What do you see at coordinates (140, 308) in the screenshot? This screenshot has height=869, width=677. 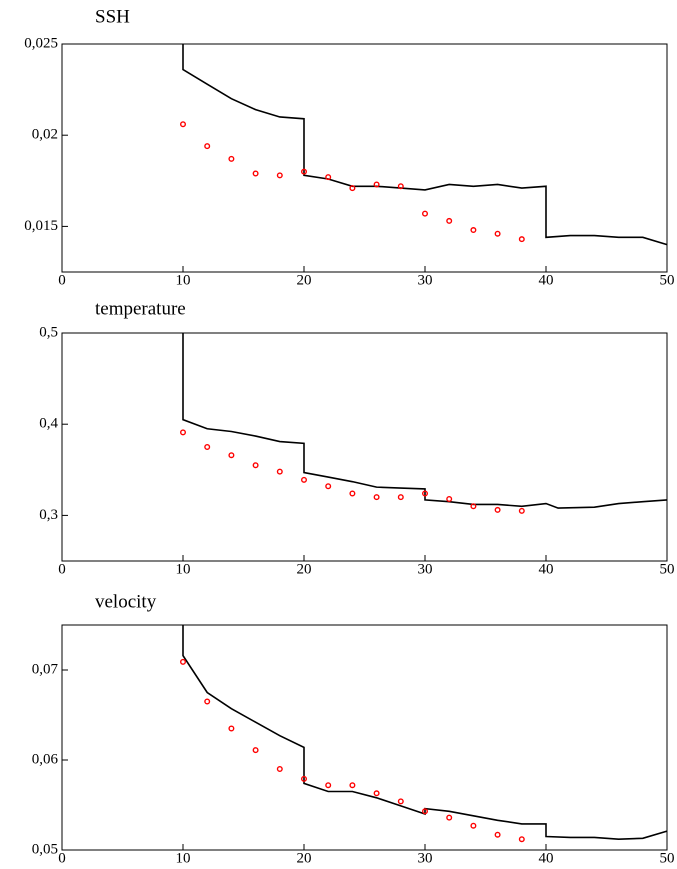 I see `chart-title: temperature` at bounding box center [140, 308].